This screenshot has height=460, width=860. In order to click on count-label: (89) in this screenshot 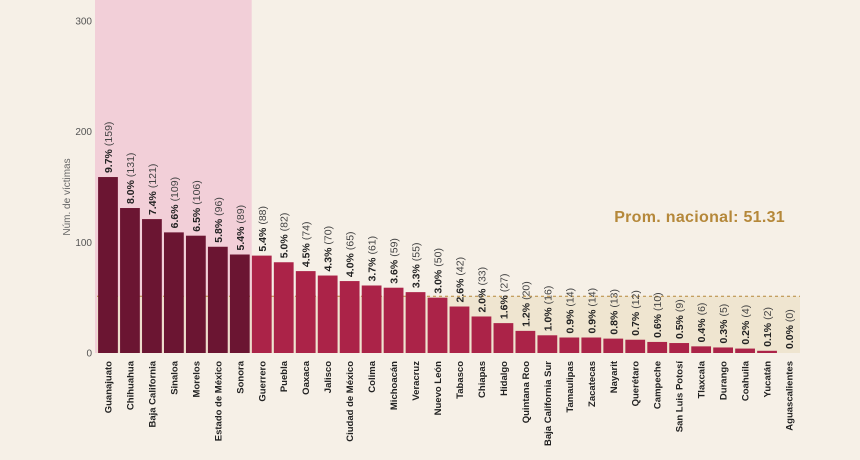, I will do `click(241, 214)`.